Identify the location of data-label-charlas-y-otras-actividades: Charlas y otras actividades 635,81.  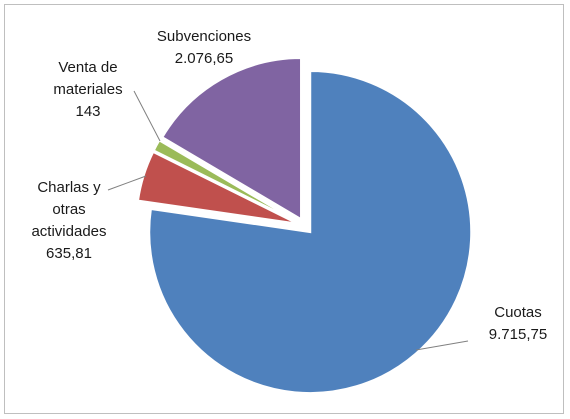
(68, 220).